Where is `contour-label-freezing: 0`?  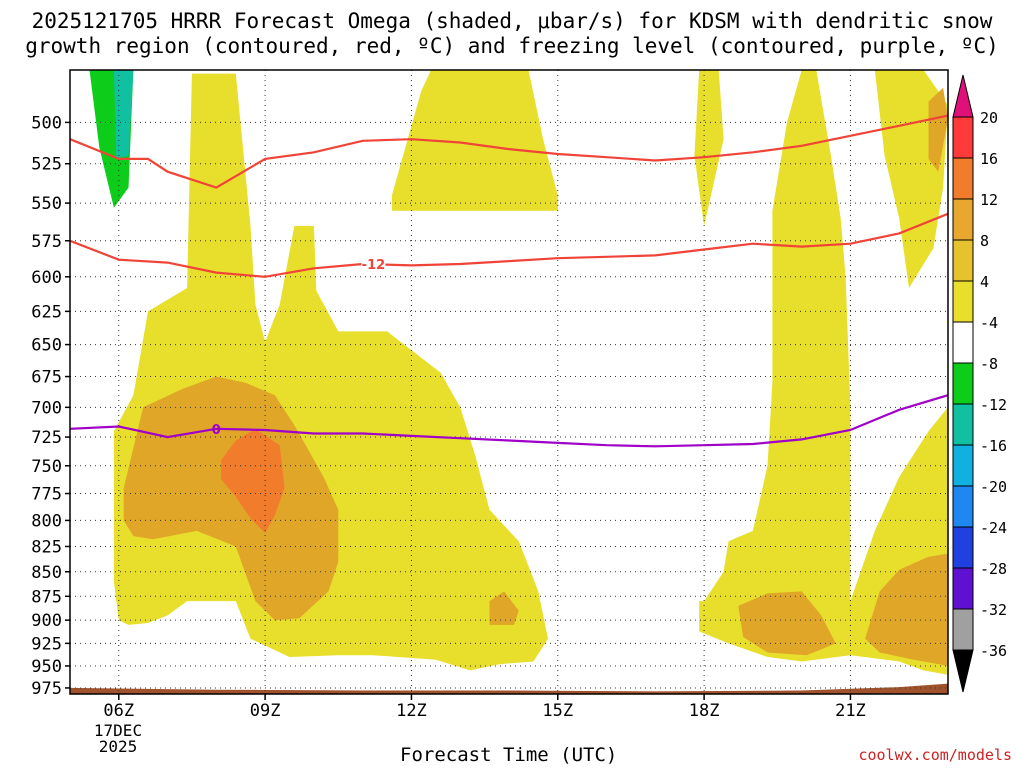 contour-label-freezing: 0 is located at coordinates (216, 430).